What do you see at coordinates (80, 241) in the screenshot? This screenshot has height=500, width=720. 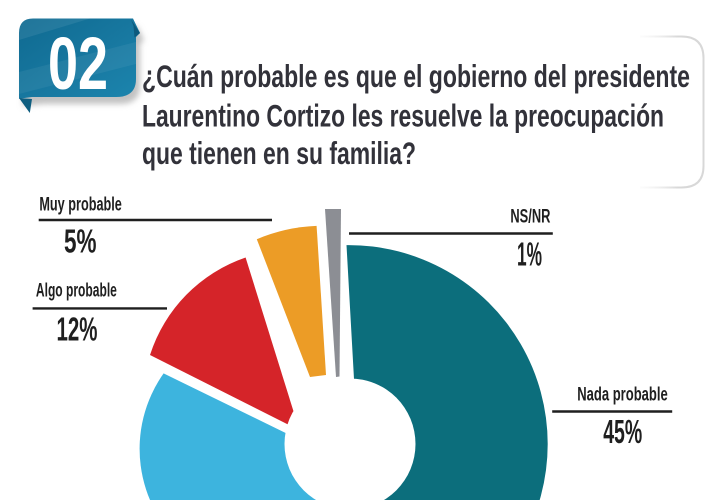 I see `svg-text: 5%` at bounding box center [80, 241].